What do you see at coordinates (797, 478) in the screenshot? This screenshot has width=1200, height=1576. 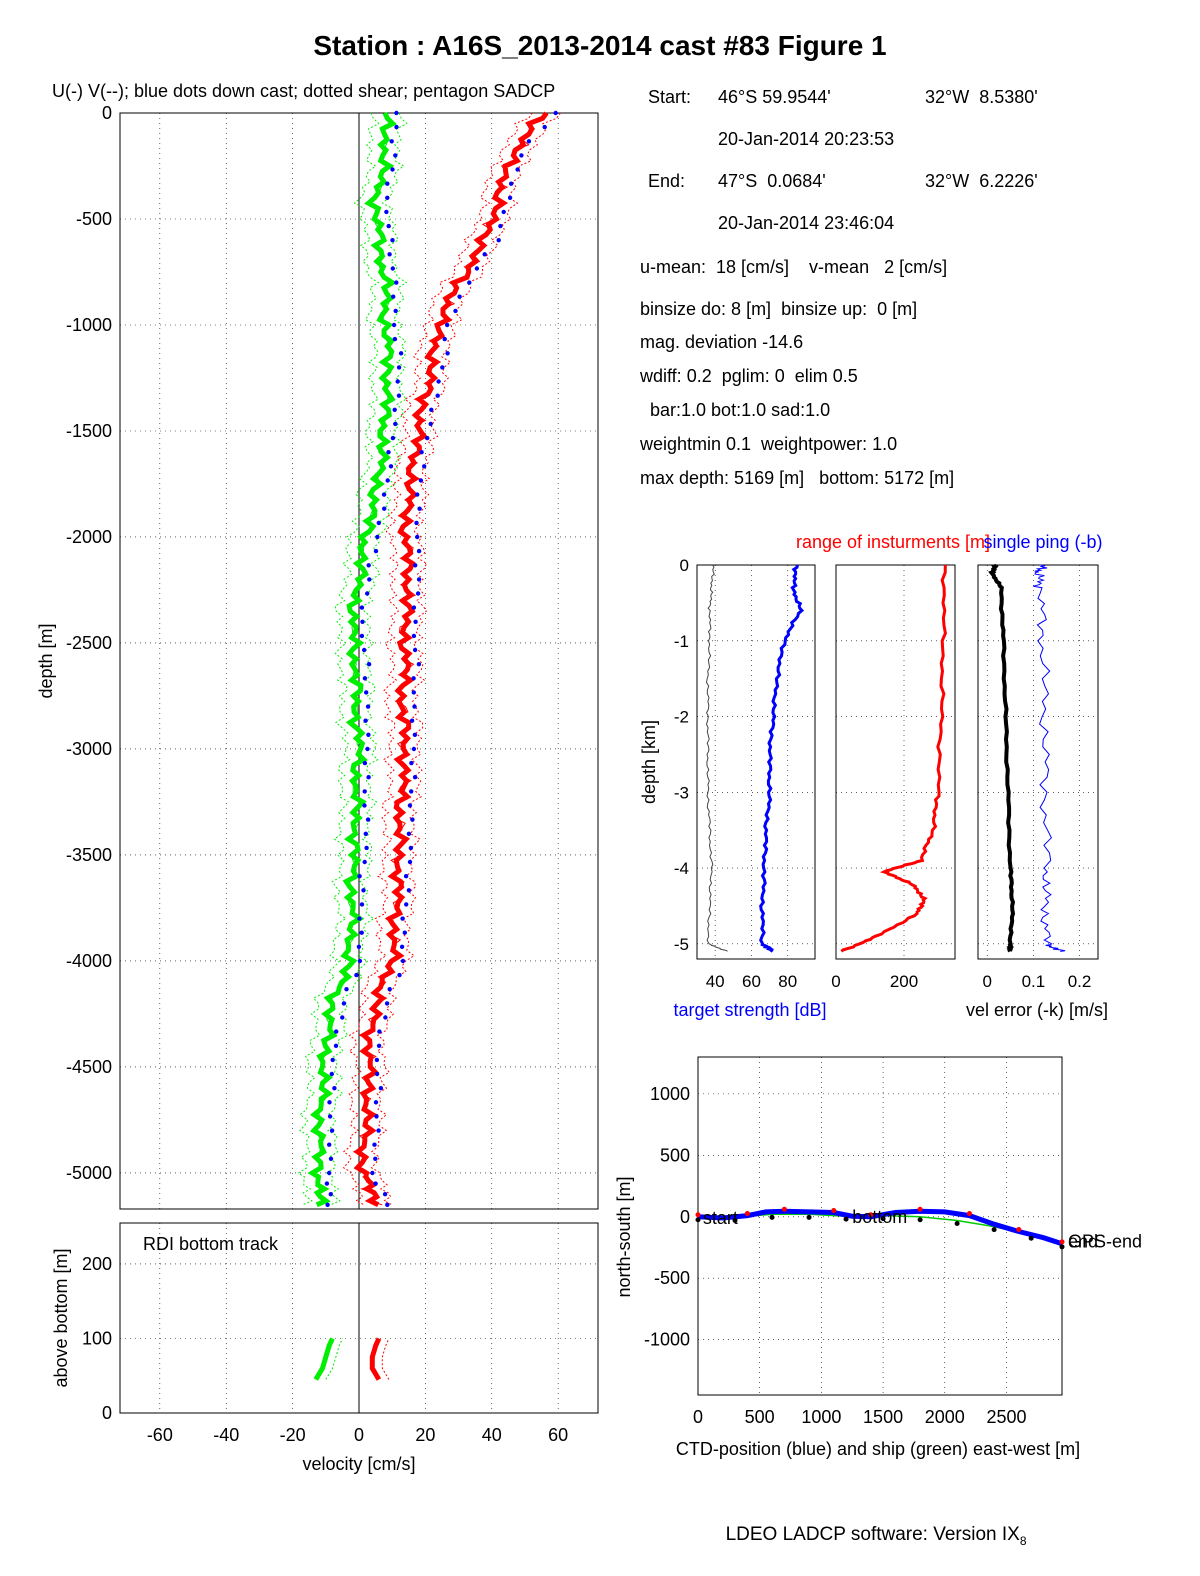 I see `info-depth: max depth: 5169 [m] bottom: 5172 [m]` at bounding box center [797, 478].